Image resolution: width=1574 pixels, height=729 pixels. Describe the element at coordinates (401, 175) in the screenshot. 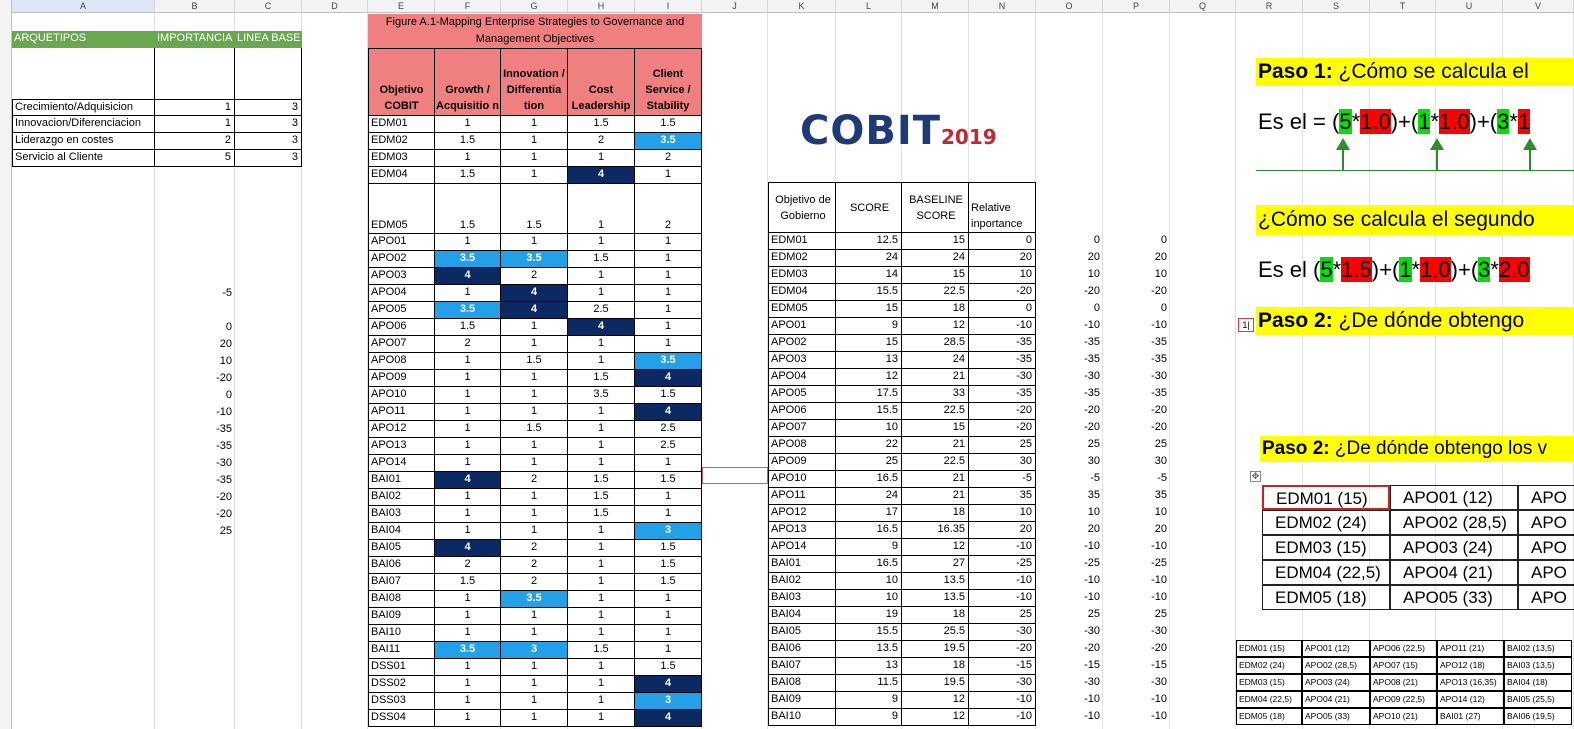

I see `figure-objective-code: EDM04` at that location.